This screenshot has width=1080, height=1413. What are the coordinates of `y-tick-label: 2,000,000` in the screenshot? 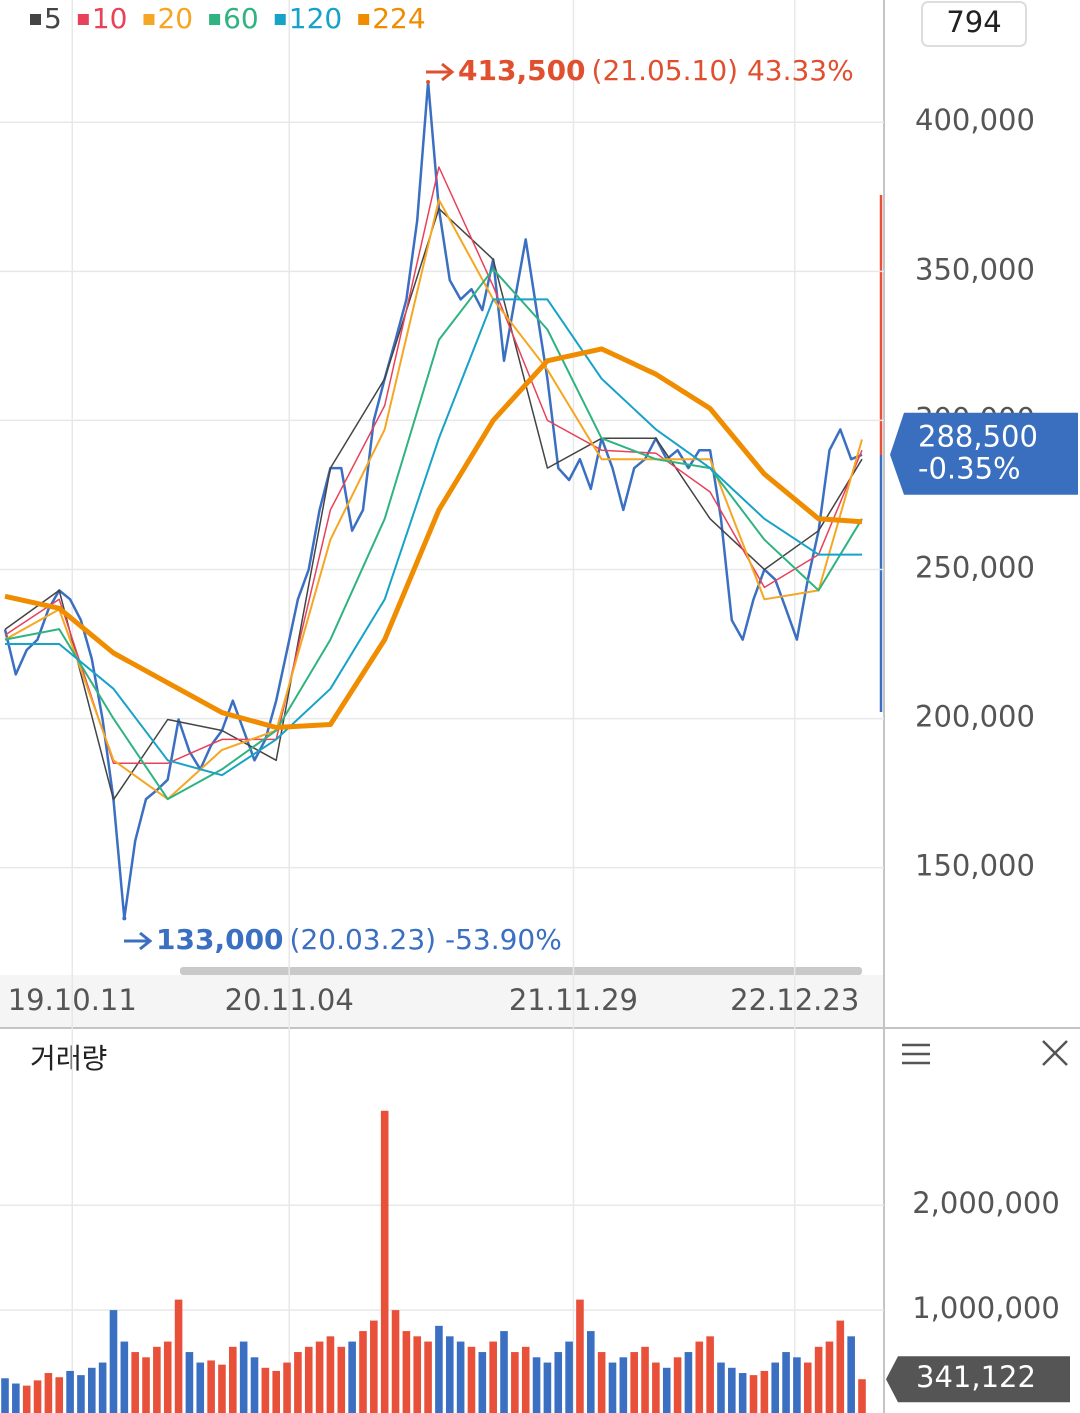 It's located at (986, 1203).